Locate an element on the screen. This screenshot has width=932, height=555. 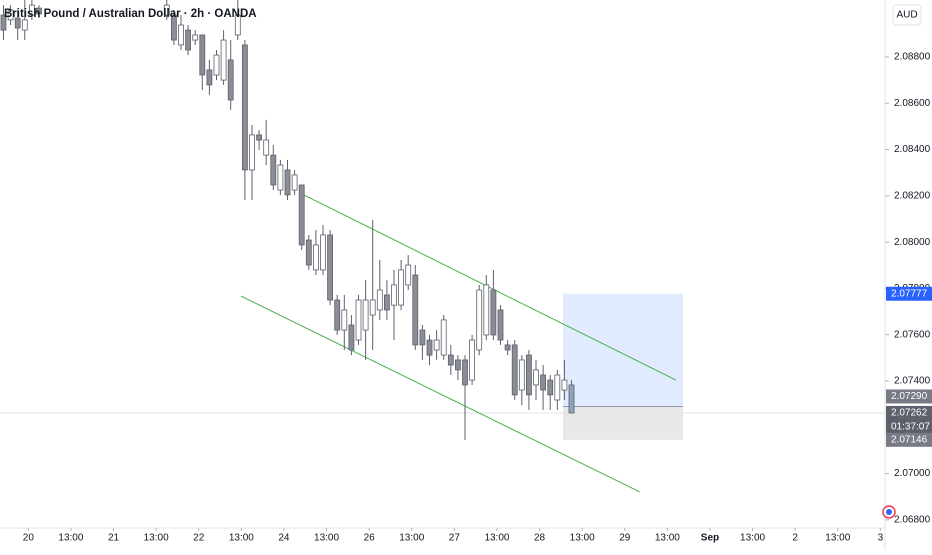
currency: AUD is located at coordinates (906, 15).